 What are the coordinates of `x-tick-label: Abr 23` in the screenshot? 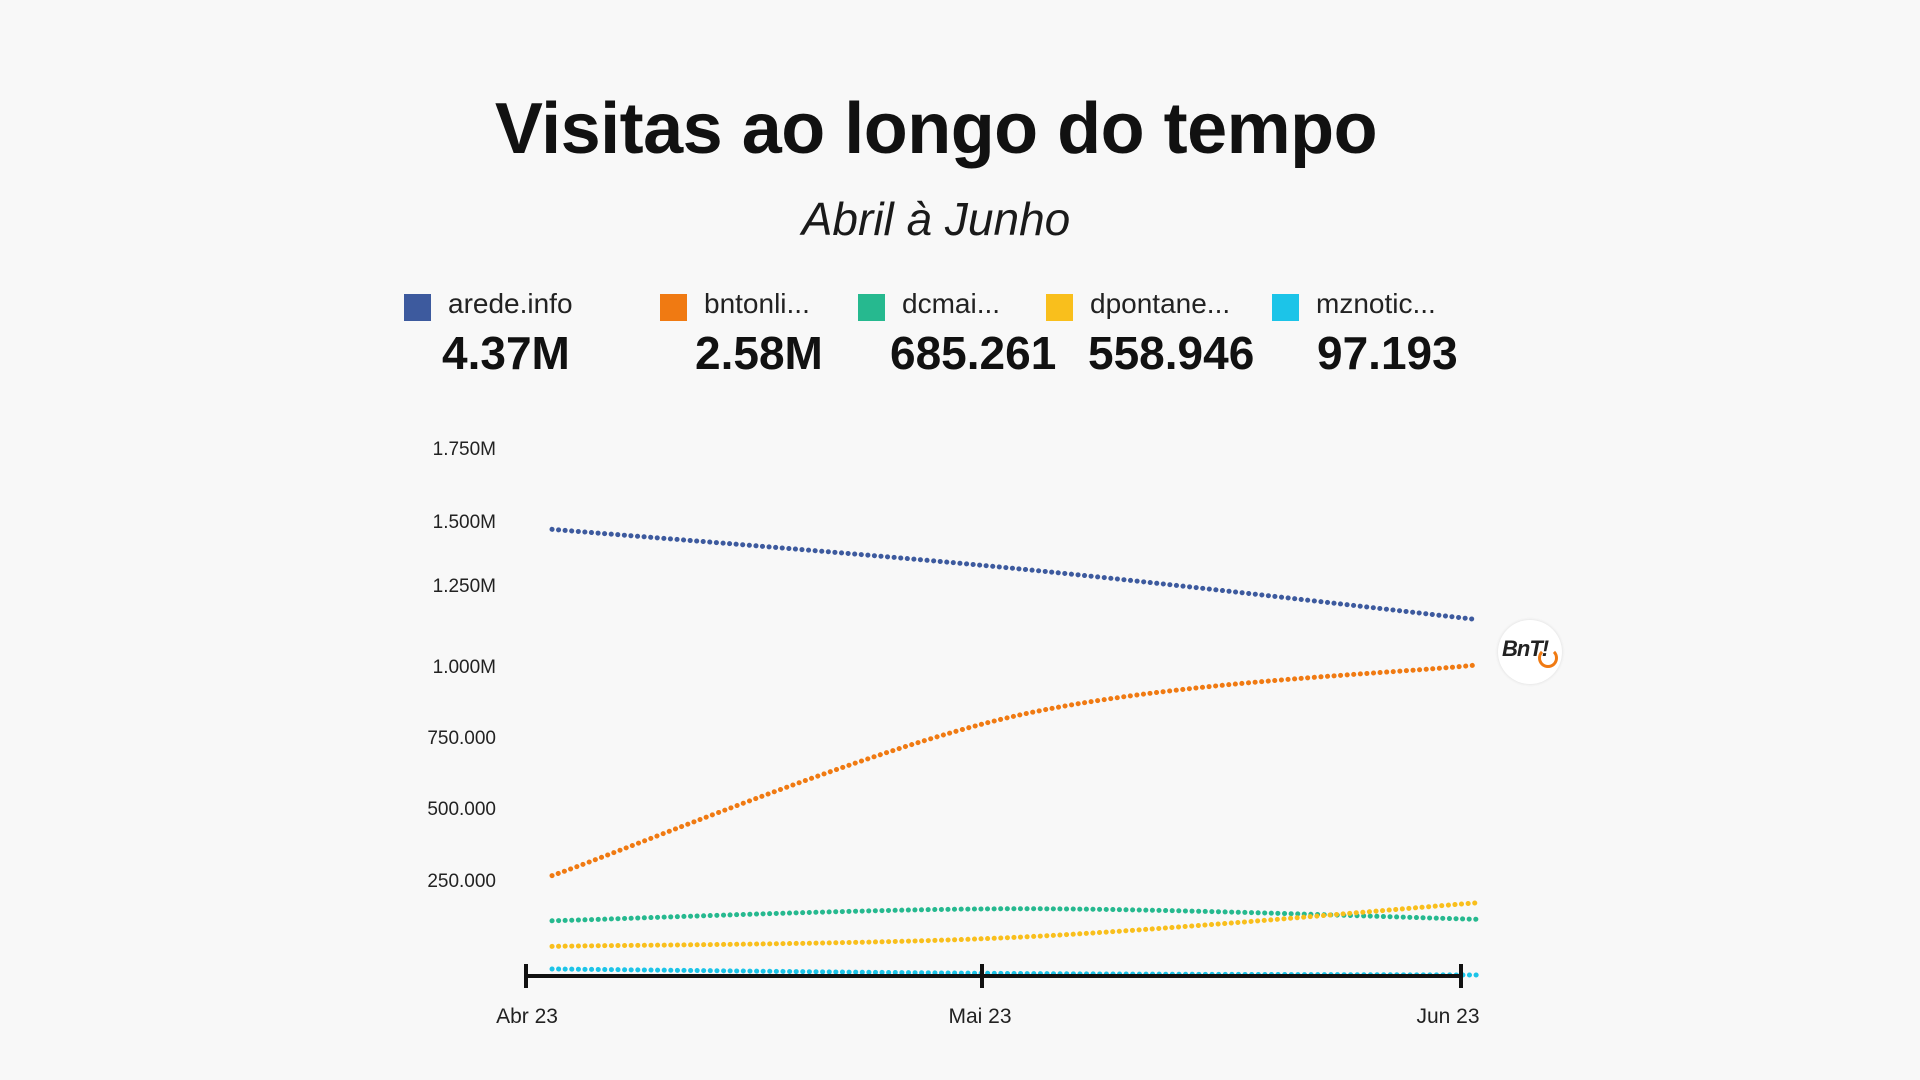 It's located at (527, 1016).